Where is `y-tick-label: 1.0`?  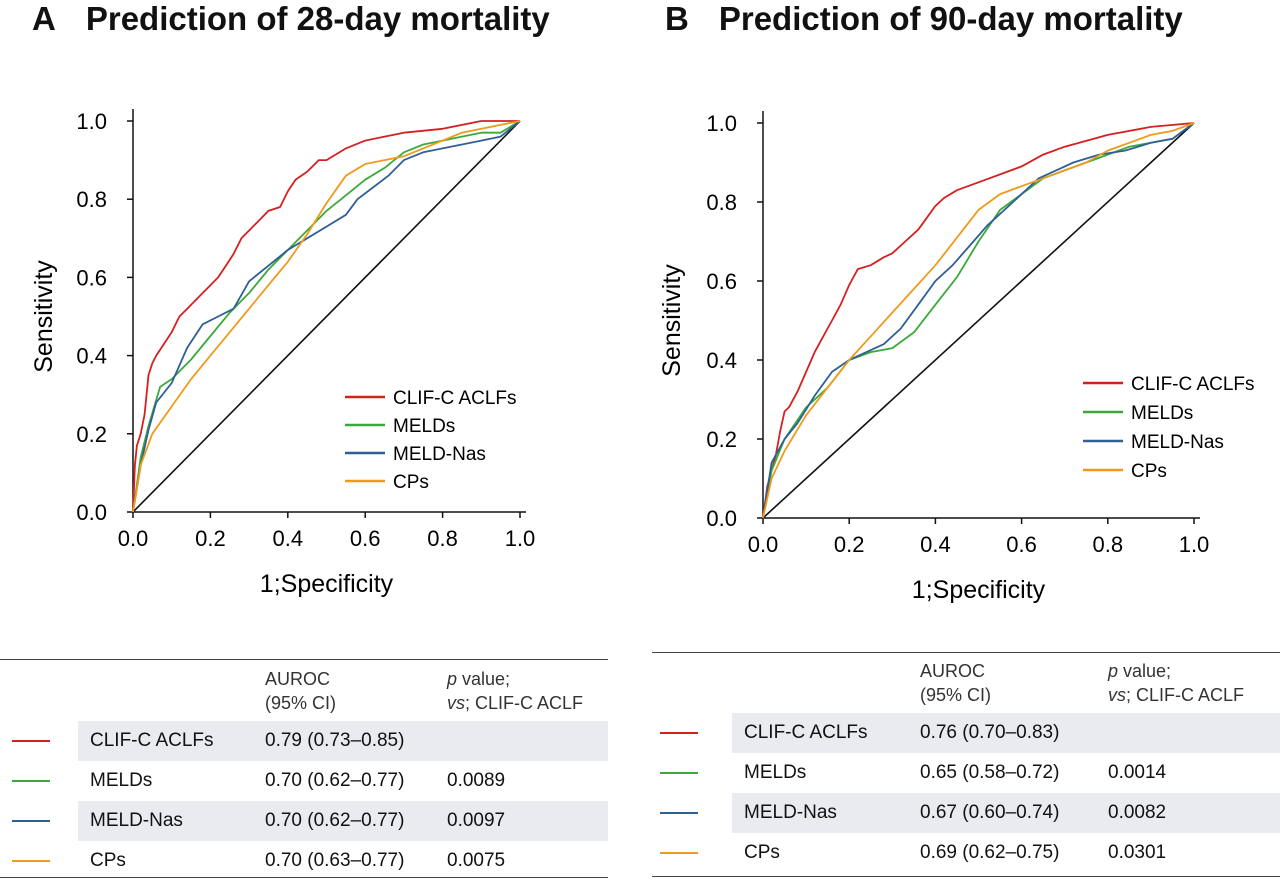 y-tick-label: 1.0 is located at coordinates (91, 121).